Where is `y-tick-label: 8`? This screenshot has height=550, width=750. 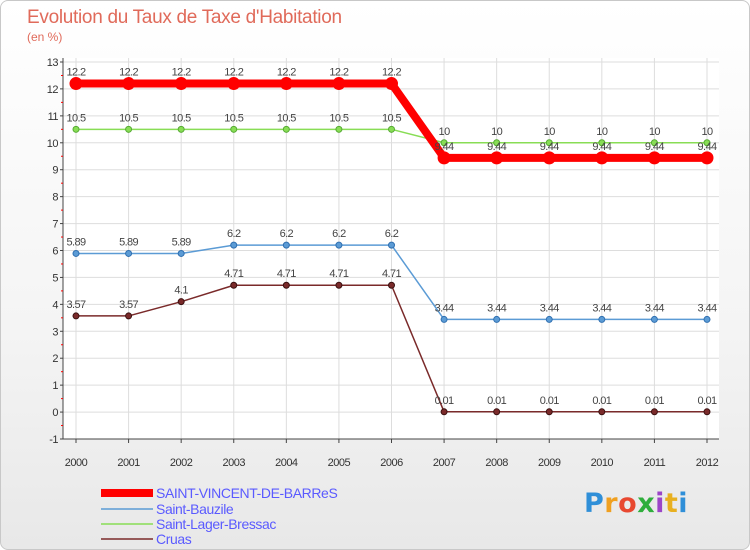
y-tick-label: 8 is located at coordinates (55, 198).